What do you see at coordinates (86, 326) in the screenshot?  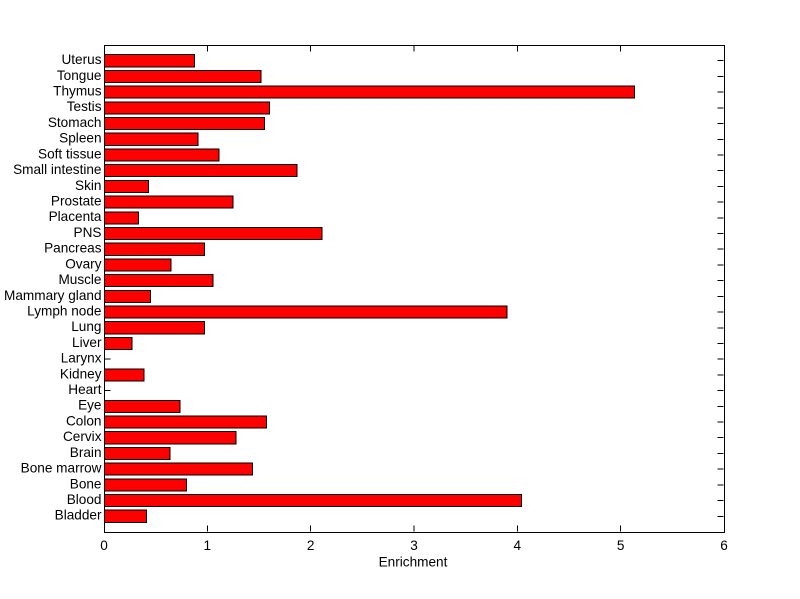 I see `svg-text: Lung` at bounding box center [86, 326].